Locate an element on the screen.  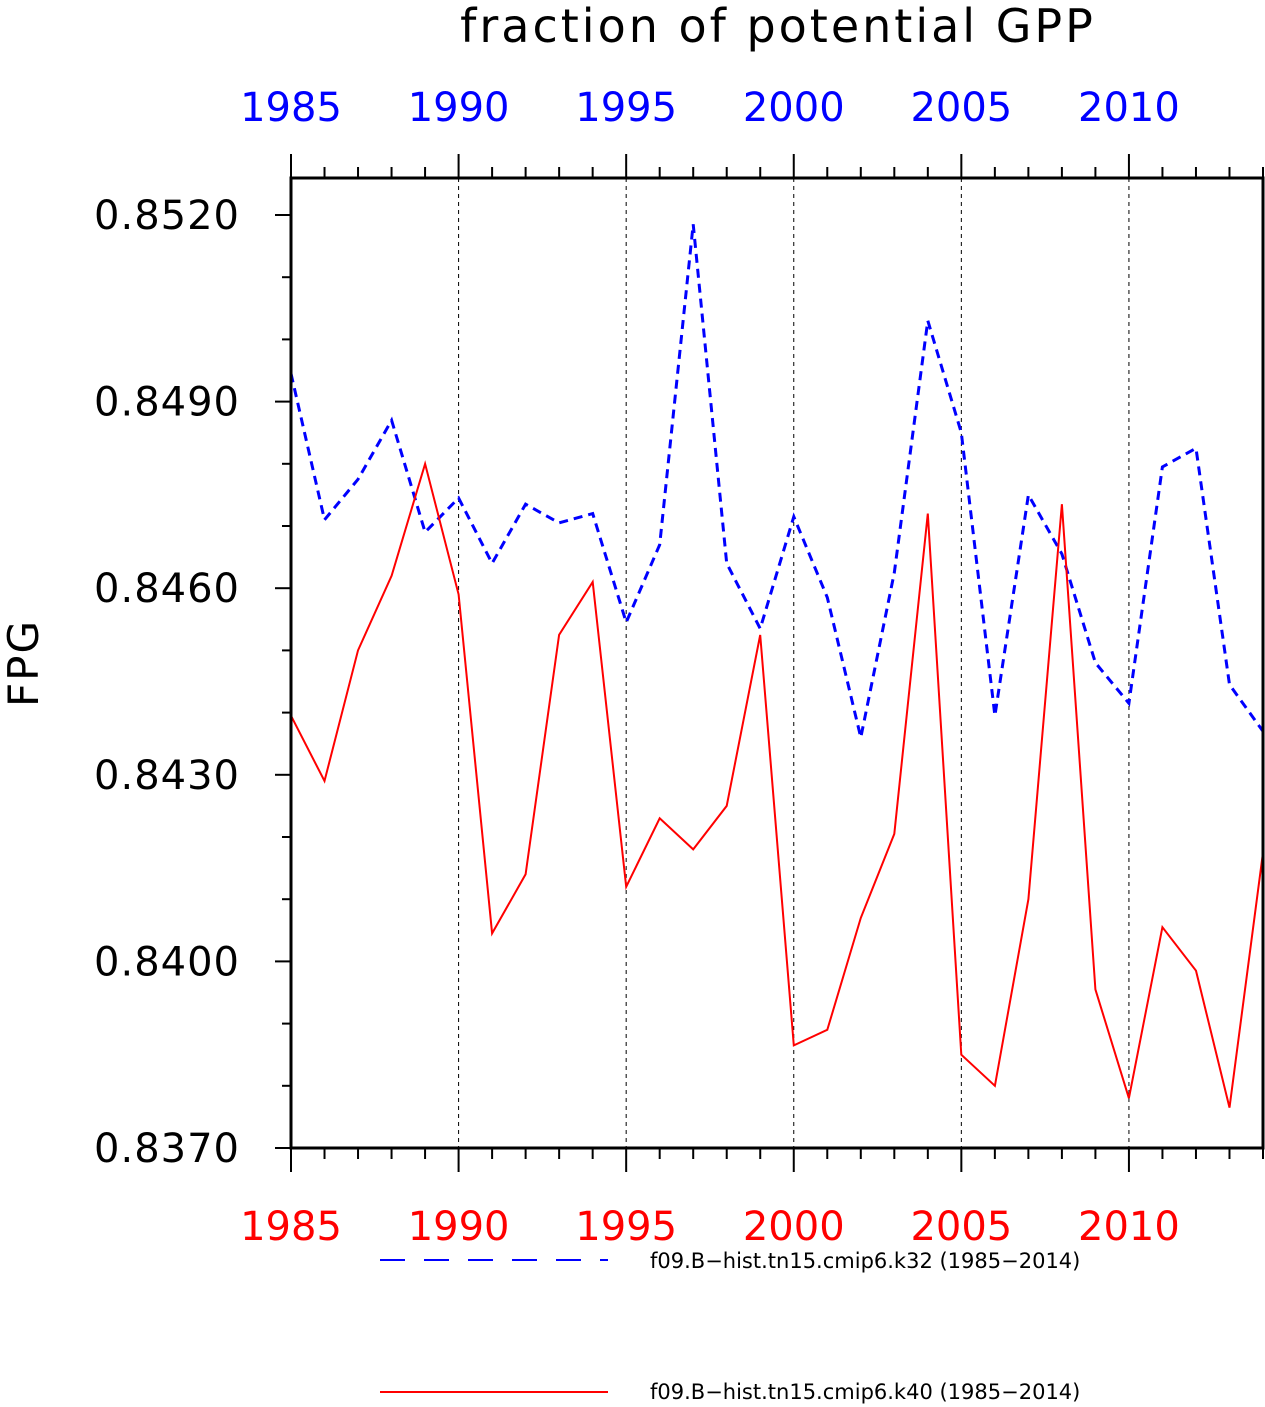
y-tick-label: 0.8400 is located at coordinates (167, 962).